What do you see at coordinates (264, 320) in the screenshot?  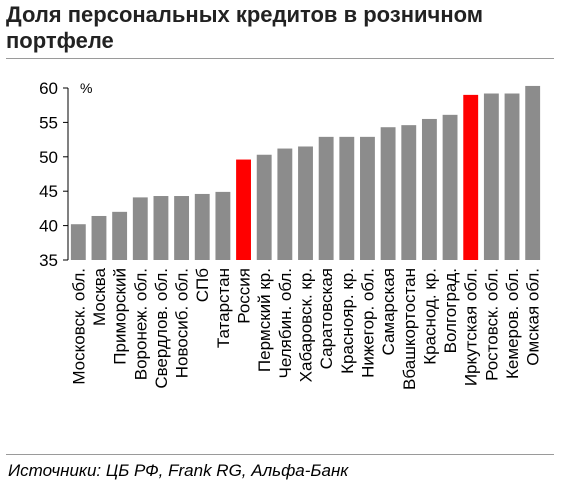 I see `x-tick-label: Пермский кр.` at bounding box center [264, 320].